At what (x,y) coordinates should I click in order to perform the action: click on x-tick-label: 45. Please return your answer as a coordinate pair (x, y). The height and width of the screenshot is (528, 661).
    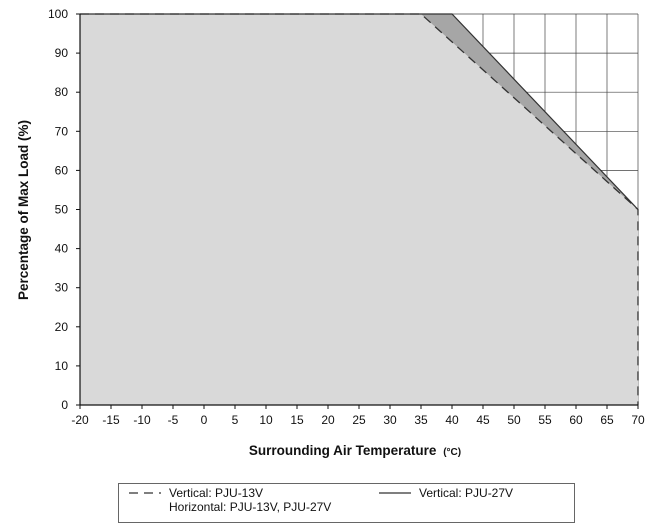
    Looking at the image, I should click on (483, 420).